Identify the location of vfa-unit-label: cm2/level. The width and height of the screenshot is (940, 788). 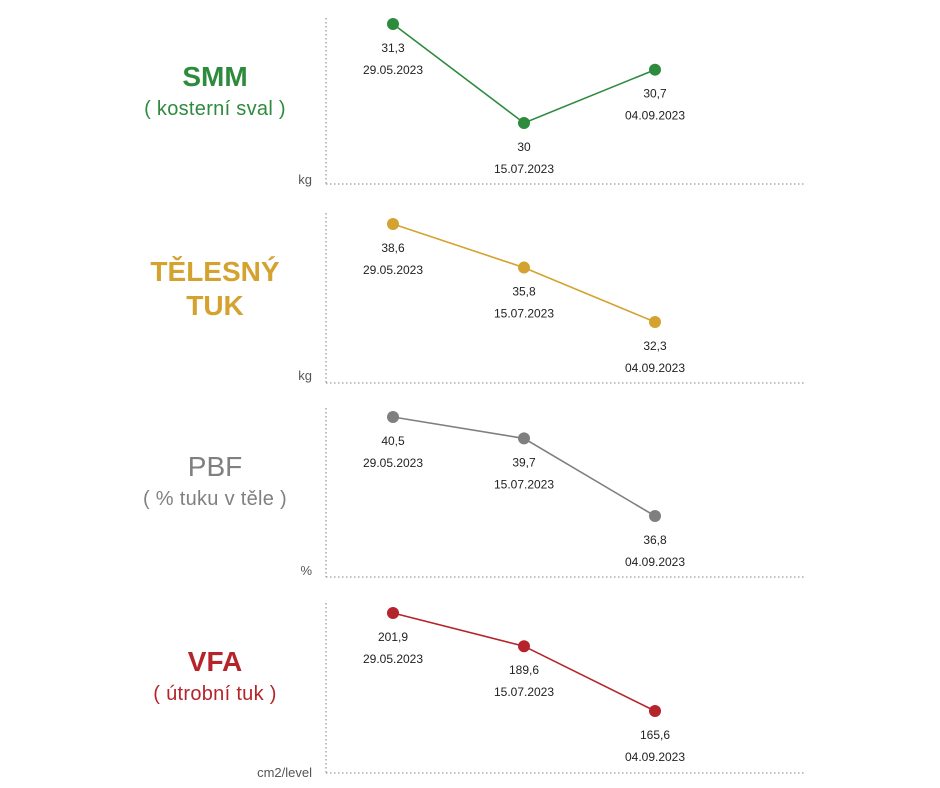
(284, 772).